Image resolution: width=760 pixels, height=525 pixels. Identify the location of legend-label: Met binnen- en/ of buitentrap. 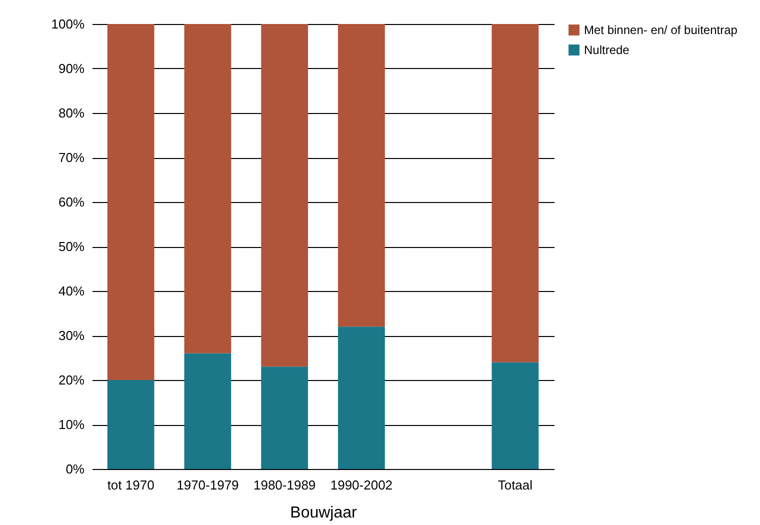
(661, 30).